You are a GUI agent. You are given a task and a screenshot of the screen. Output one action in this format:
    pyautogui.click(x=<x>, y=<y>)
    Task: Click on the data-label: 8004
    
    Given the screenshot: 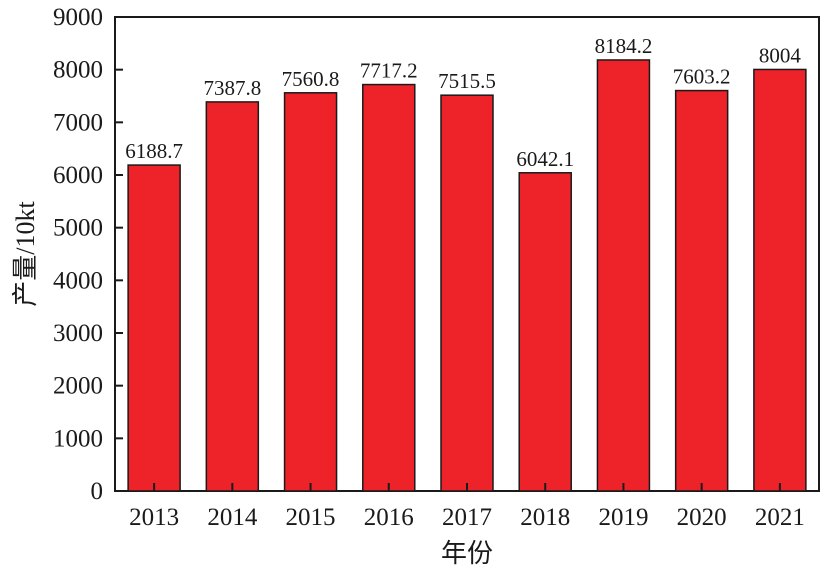 What is the action you would take?
    pyautogui.click(x=780, y=55)
    